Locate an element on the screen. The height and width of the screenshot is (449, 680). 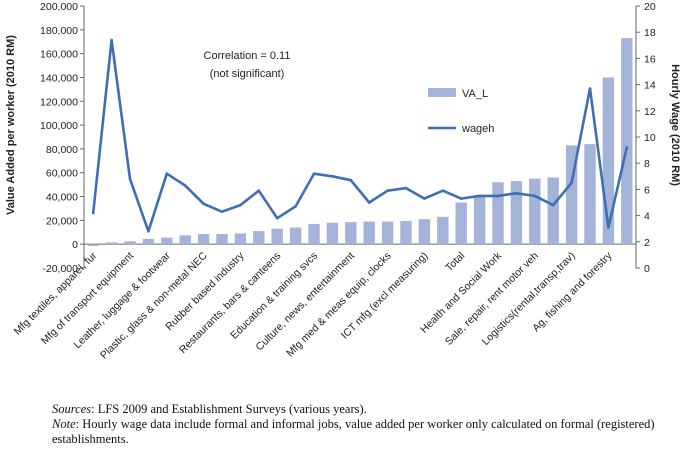
y-left-tick-label: 180,000 is located at coordinates (59, 31).